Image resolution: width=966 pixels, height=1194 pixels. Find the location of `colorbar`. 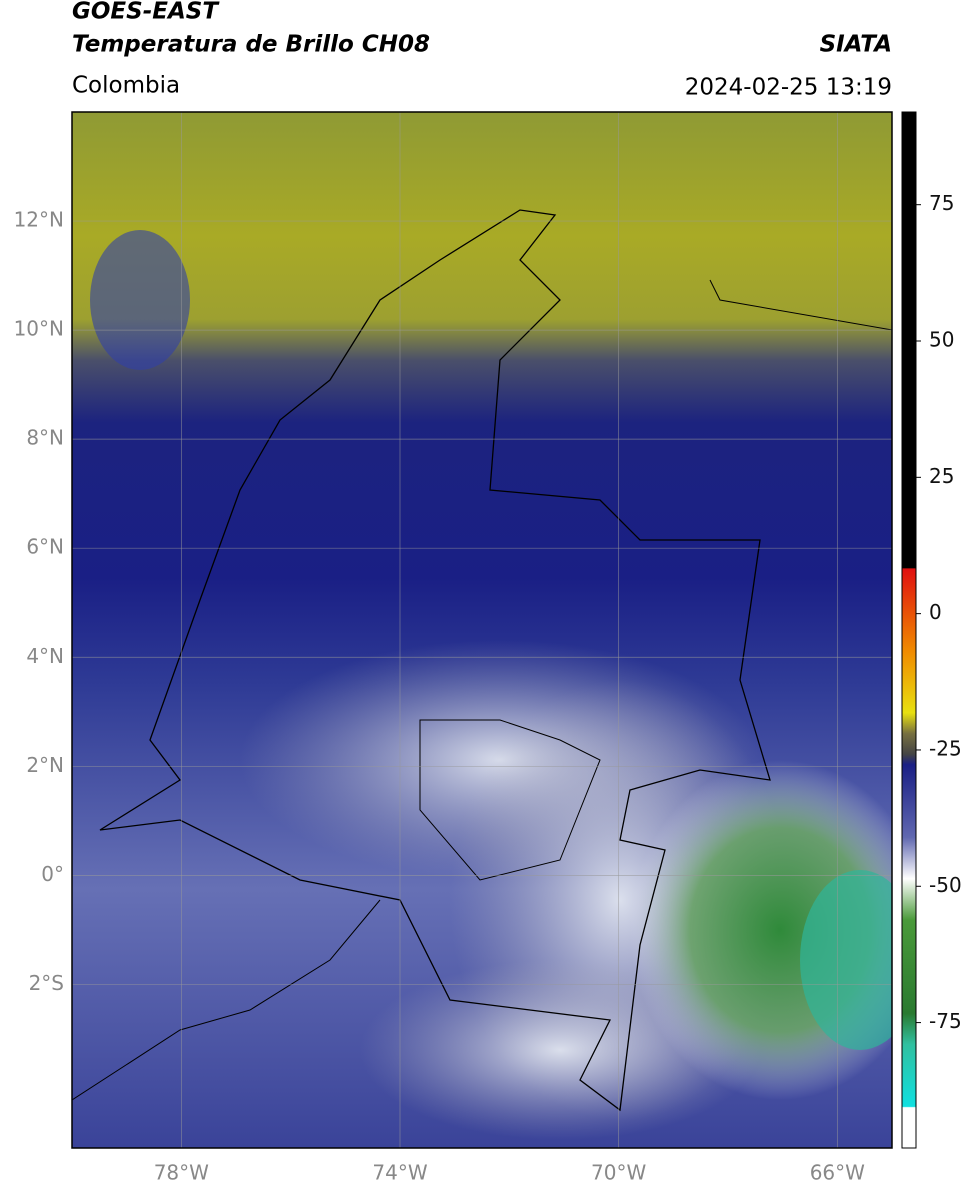

colorbar is located at coordinates (909, 630).